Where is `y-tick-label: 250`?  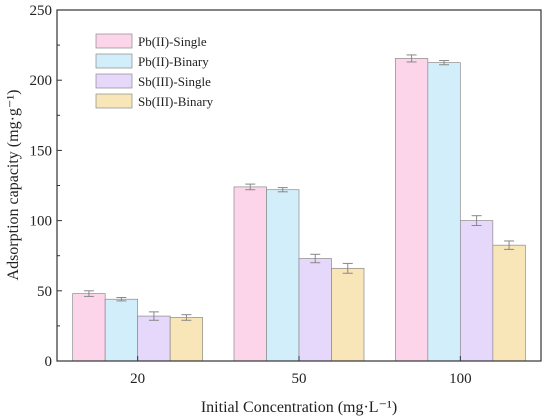
y-tick-label: 250 is located at coordinates (41, 11).